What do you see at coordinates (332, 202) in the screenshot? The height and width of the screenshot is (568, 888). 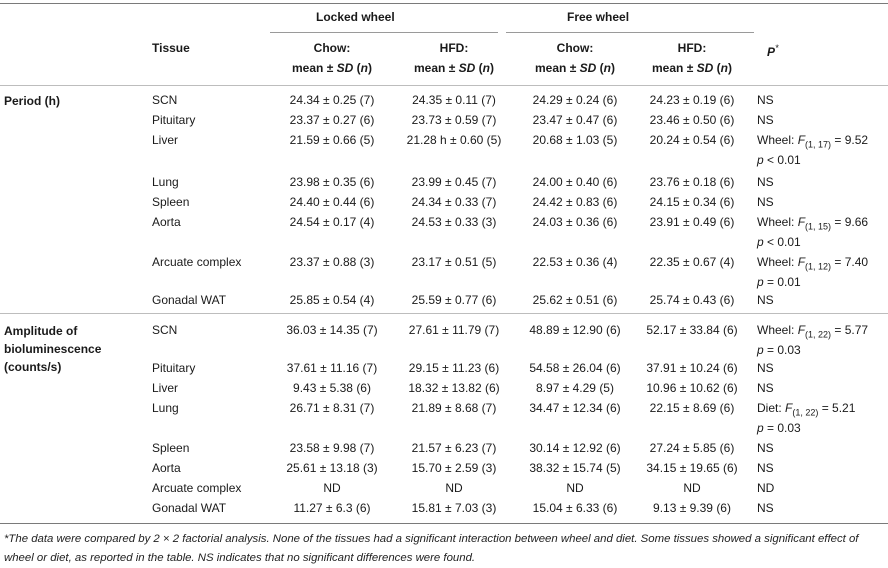 I see `value-cell: 24.40 ± 0.44 (6)` at bounding box center [332, 202].